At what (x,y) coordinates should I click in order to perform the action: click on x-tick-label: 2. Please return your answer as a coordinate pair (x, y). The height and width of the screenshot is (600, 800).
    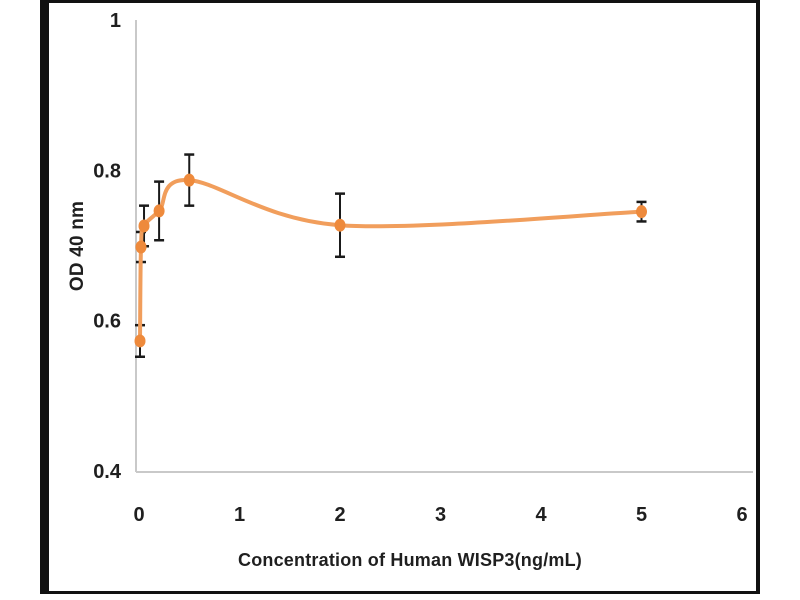
    Looking at the image, I should click on (339, 515).